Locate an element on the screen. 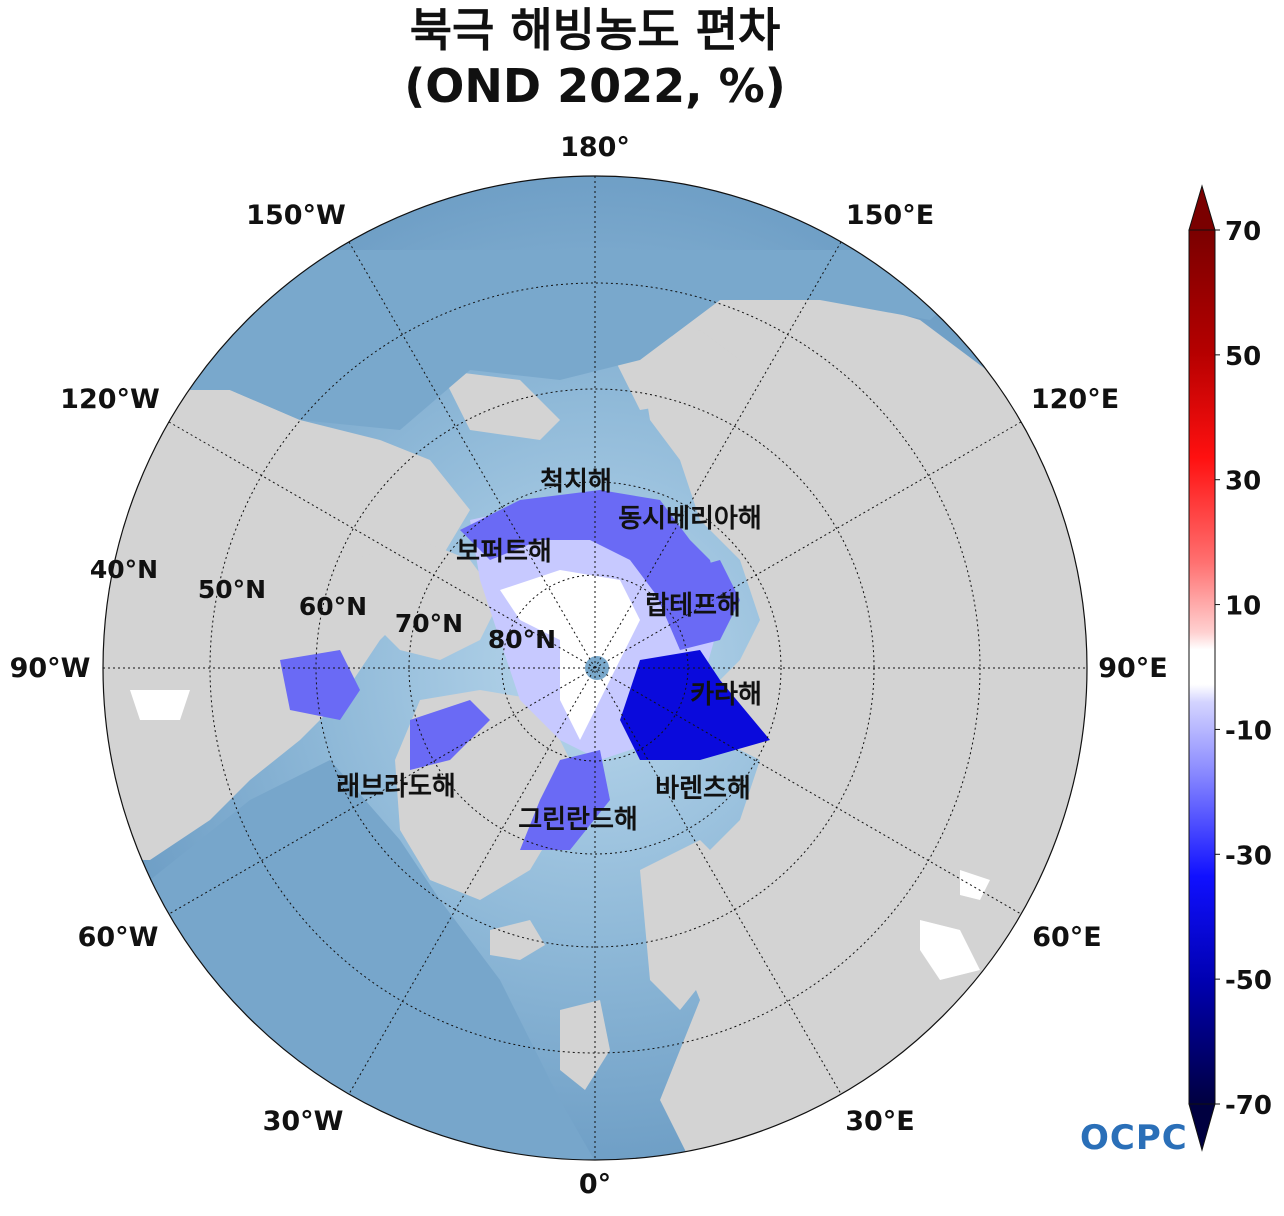 The width and height of the screenshot is (1284, 1216). sea-label-greenland: 그린란드해 is located at coordinates (578, 820).